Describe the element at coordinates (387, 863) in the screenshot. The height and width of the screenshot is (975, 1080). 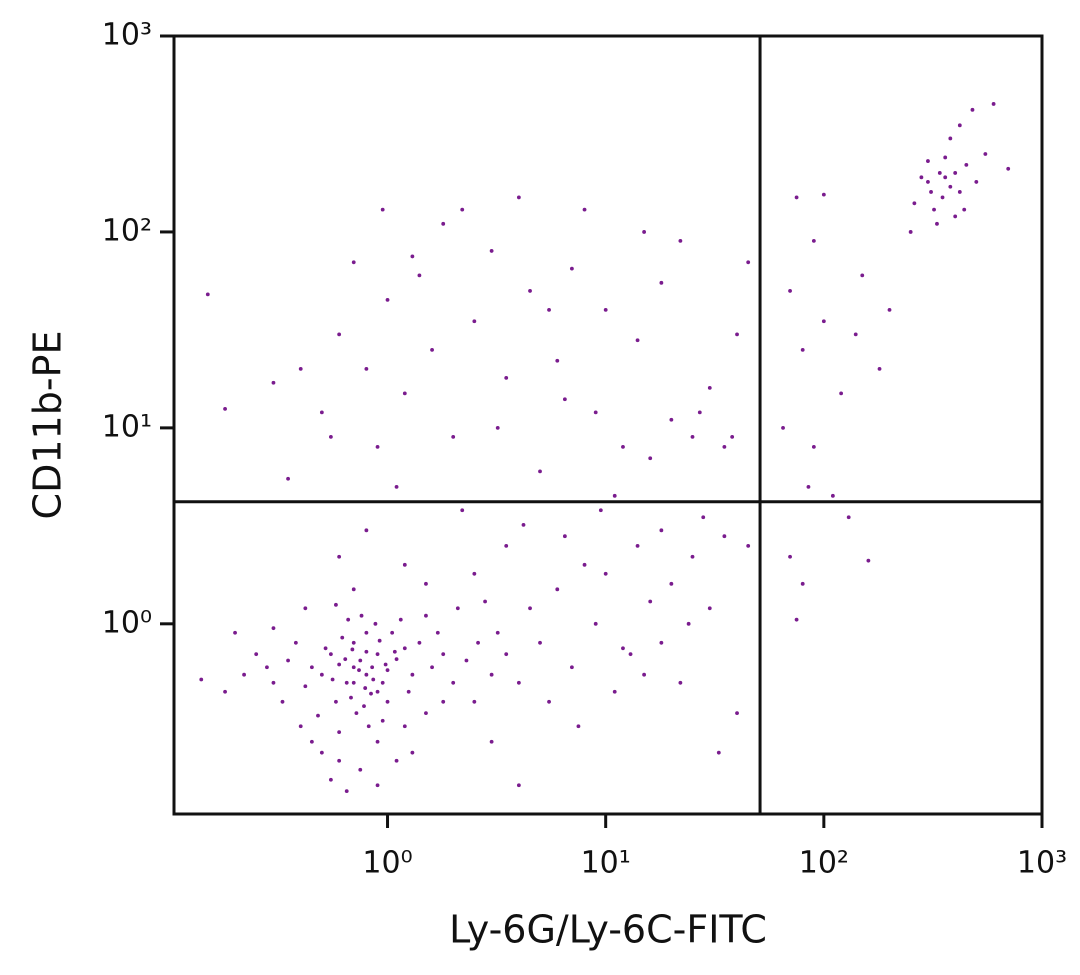
I see `x-tick-label: 10⁰` at that location.